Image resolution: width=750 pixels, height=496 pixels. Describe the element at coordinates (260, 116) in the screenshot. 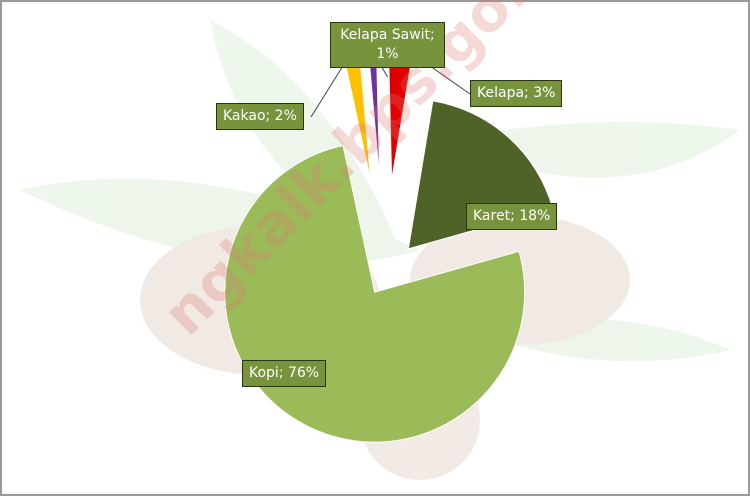

I see `data-label: Kakao; 2%` at that location.